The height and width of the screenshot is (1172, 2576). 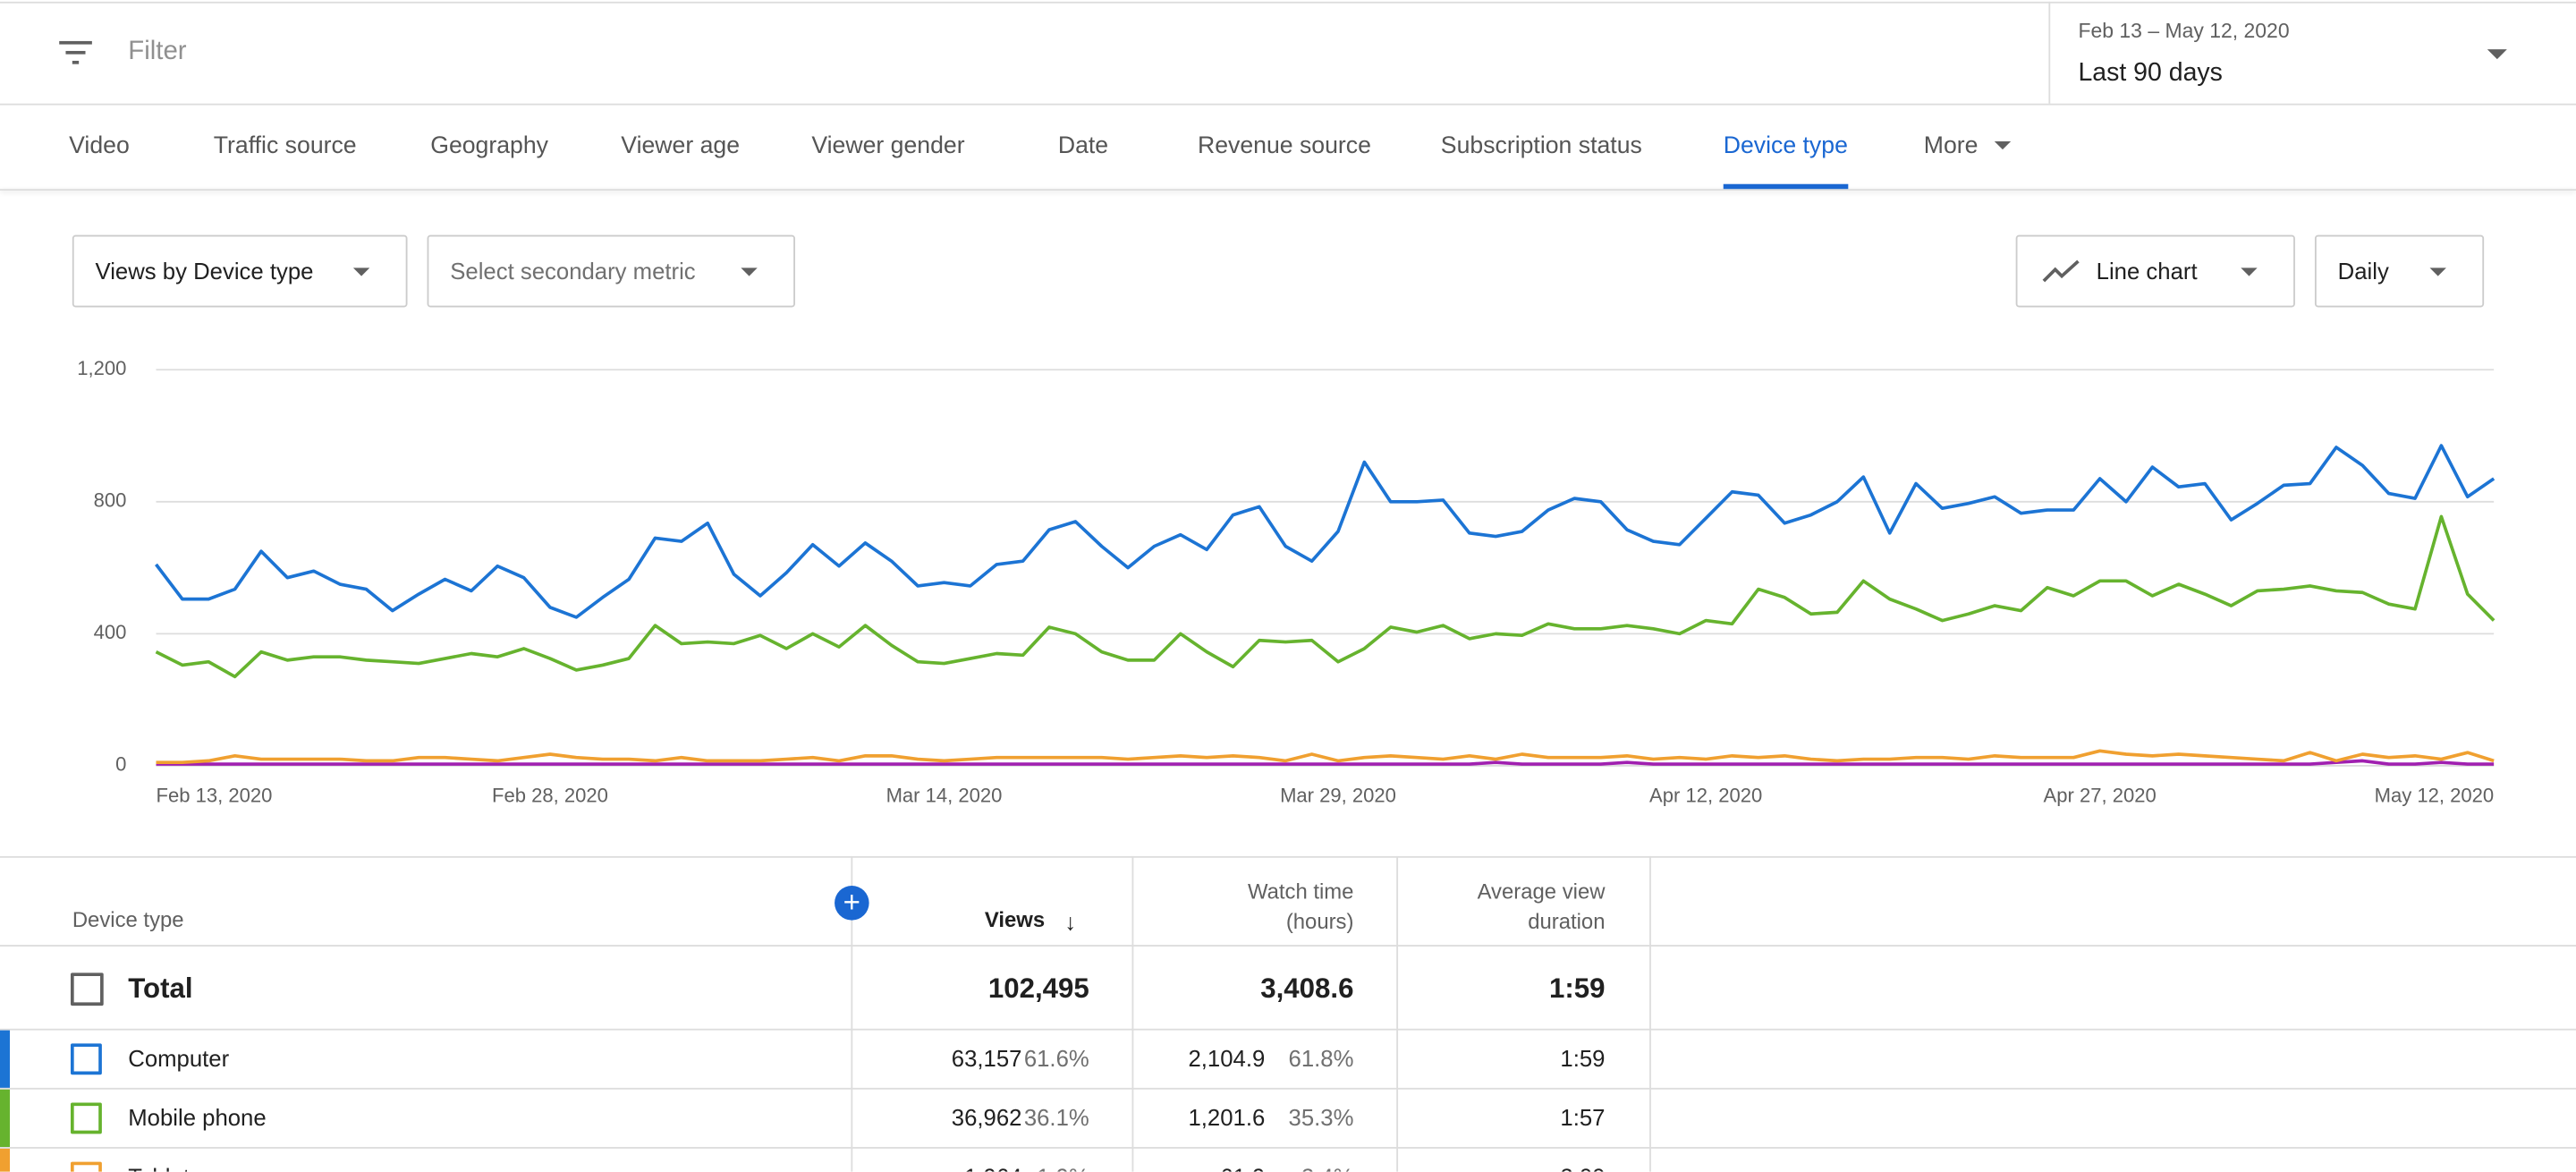 What do you see at coordinates (1083, 146) in the screenshot?
I see `tab: Date` at bounding box center [1083, 146].